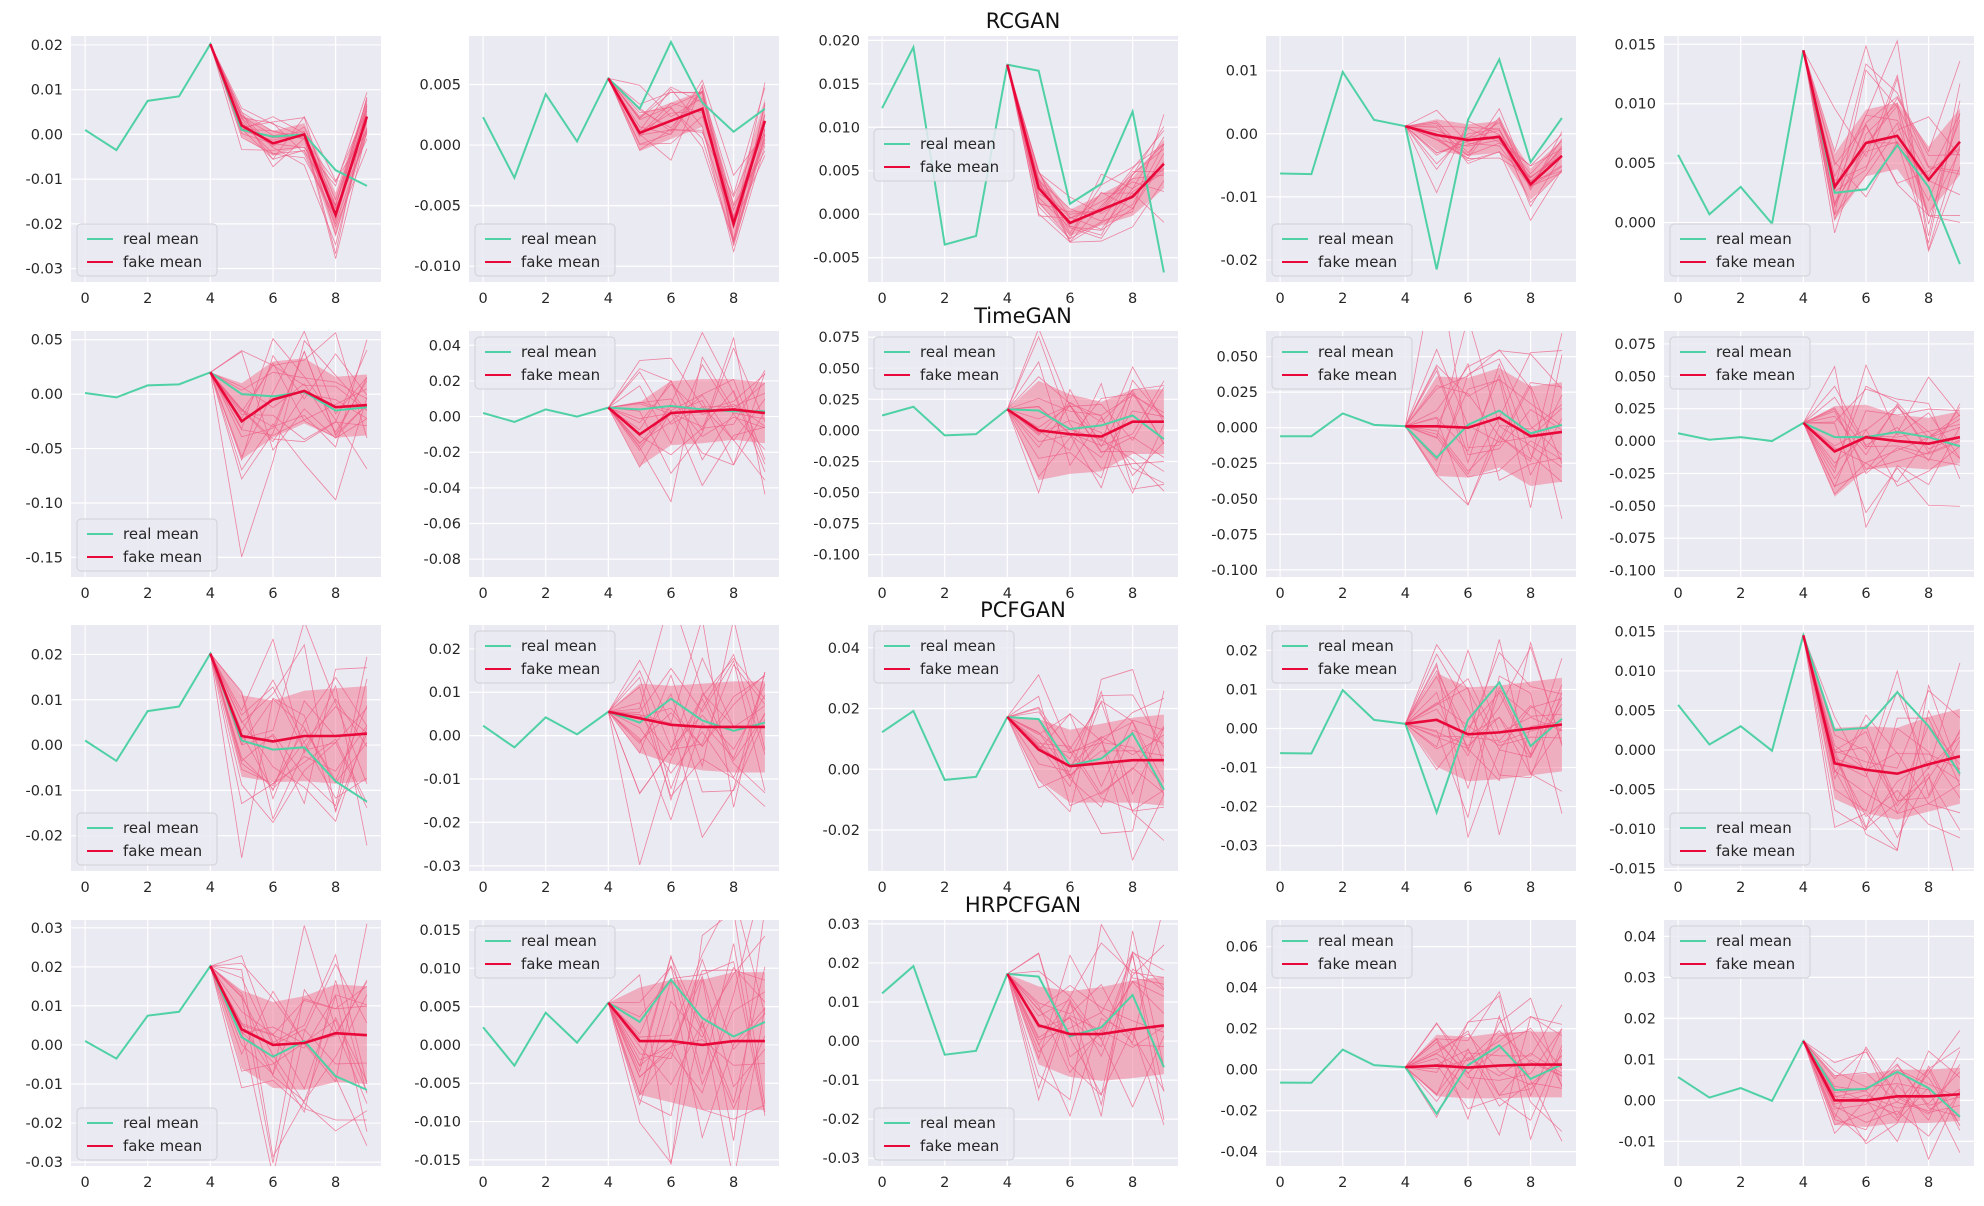 The image size is (1984, 1206). I want to click on y-tick-label: -0.010, so click(437, 1123).